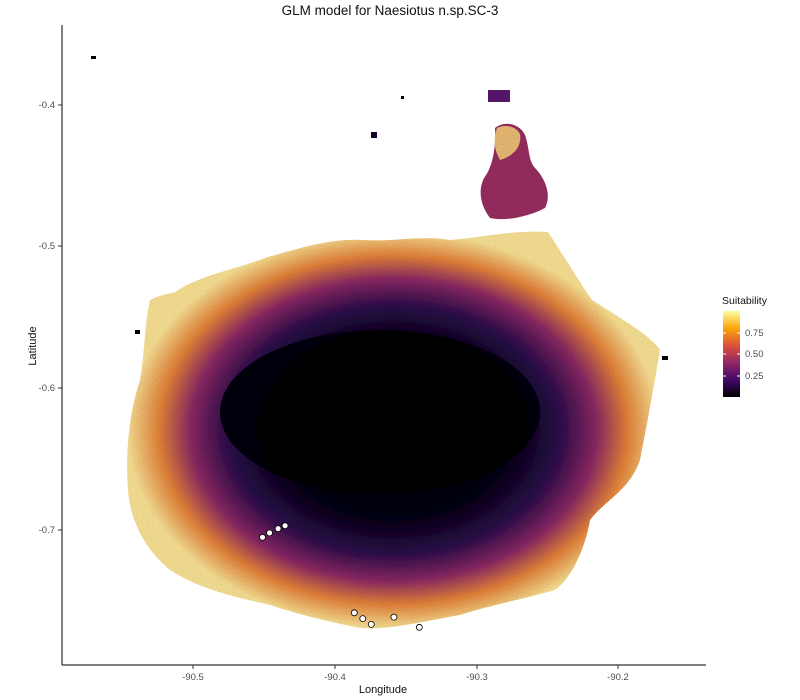  I want to click on legend-label: 0.25, so click(754, 376).